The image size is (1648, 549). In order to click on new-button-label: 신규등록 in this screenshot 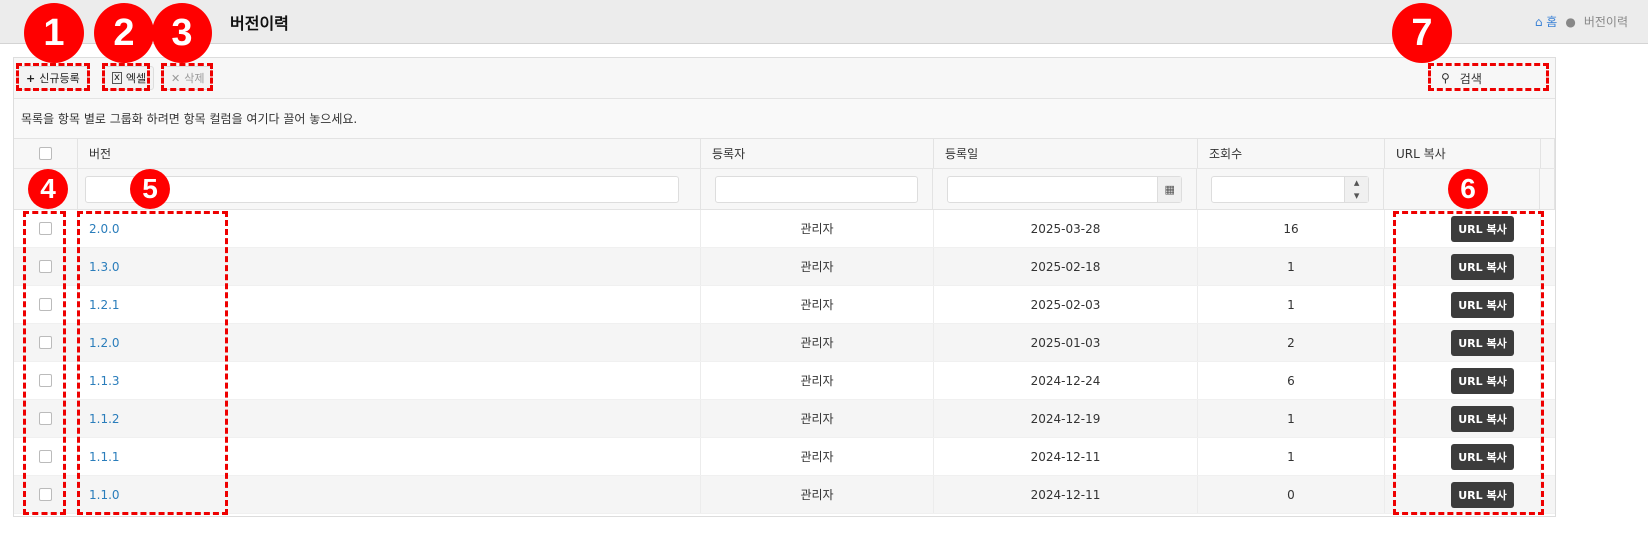, I will do `click(59, 78)`.